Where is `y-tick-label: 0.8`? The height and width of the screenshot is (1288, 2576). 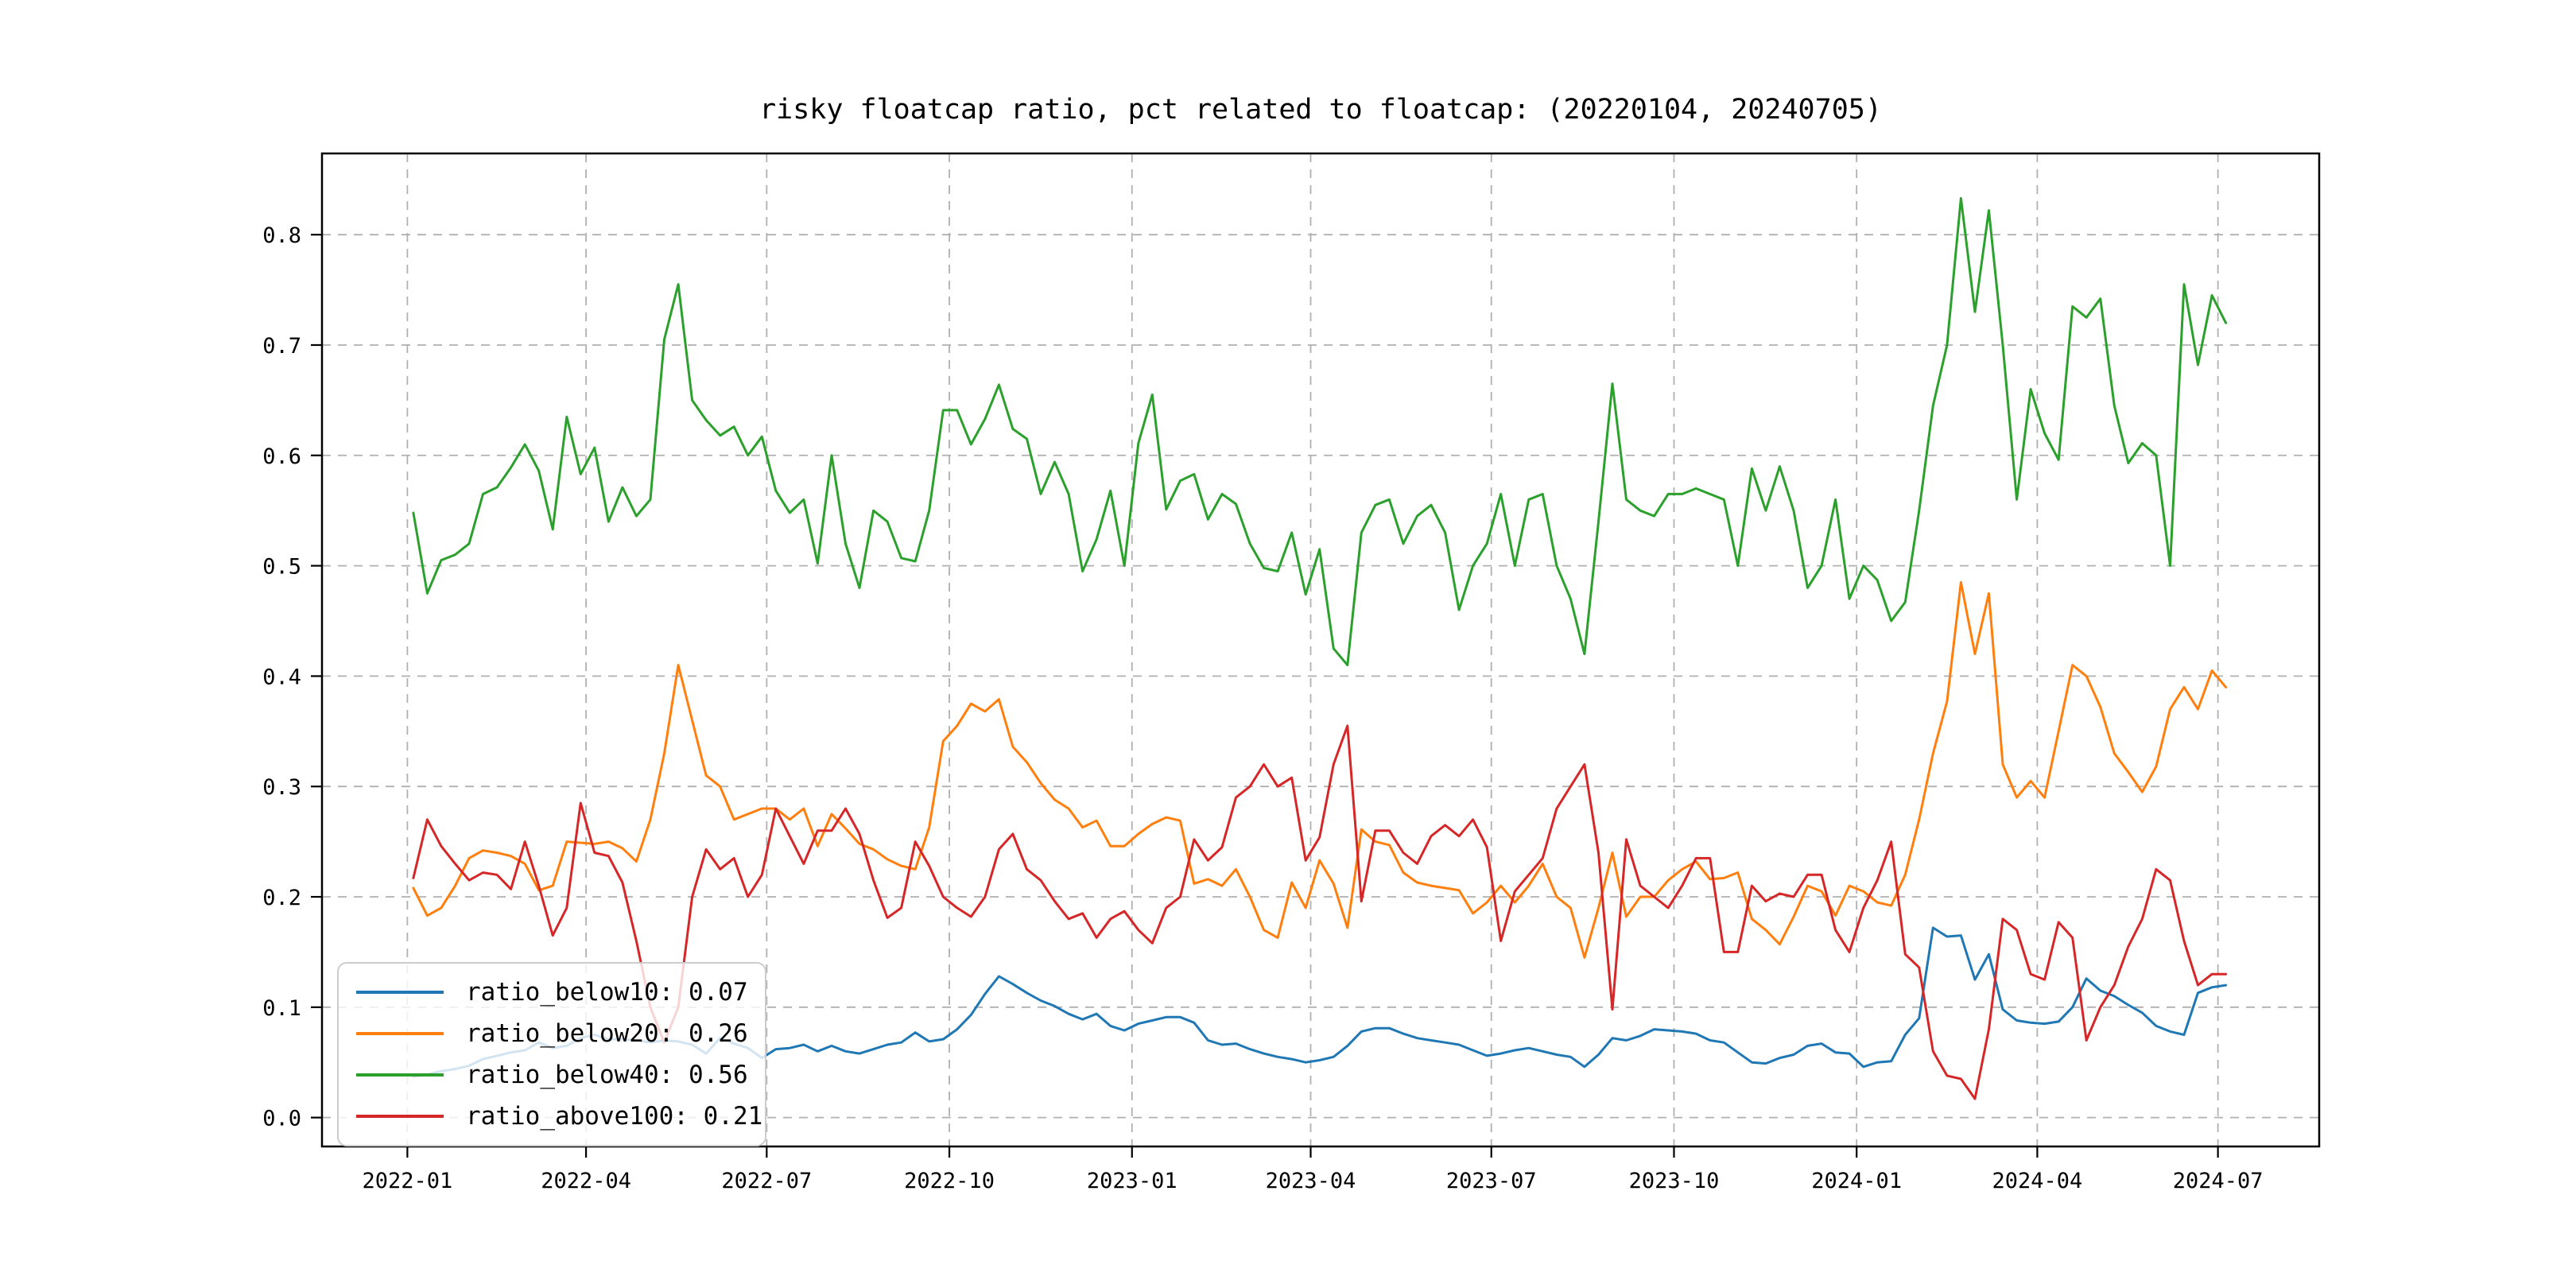 y-tick-label: 0.8 is located at coordinates (282, 236).